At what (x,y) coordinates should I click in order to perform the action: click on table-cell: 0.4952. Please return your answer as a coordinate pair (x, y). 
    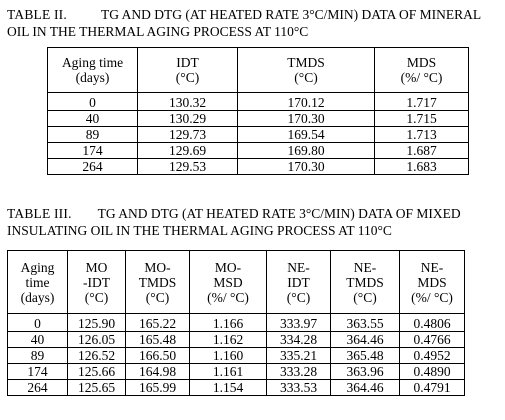
    Looking at the image, I should click on (432, 355).